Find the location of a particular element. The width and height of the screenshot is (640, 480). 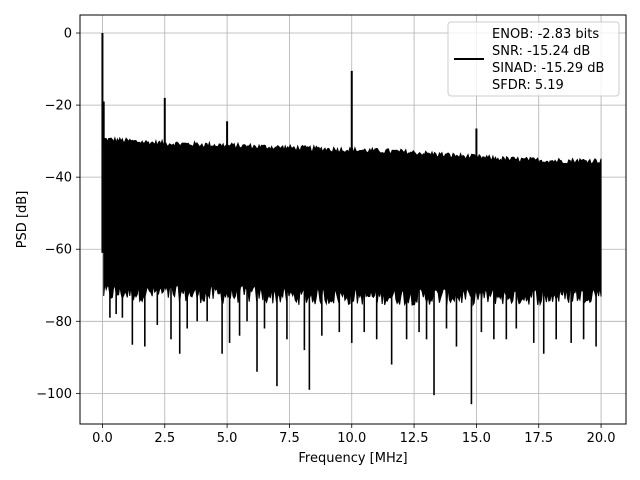

x-tick-label: 10.0 is located at coordinates (351, 438).